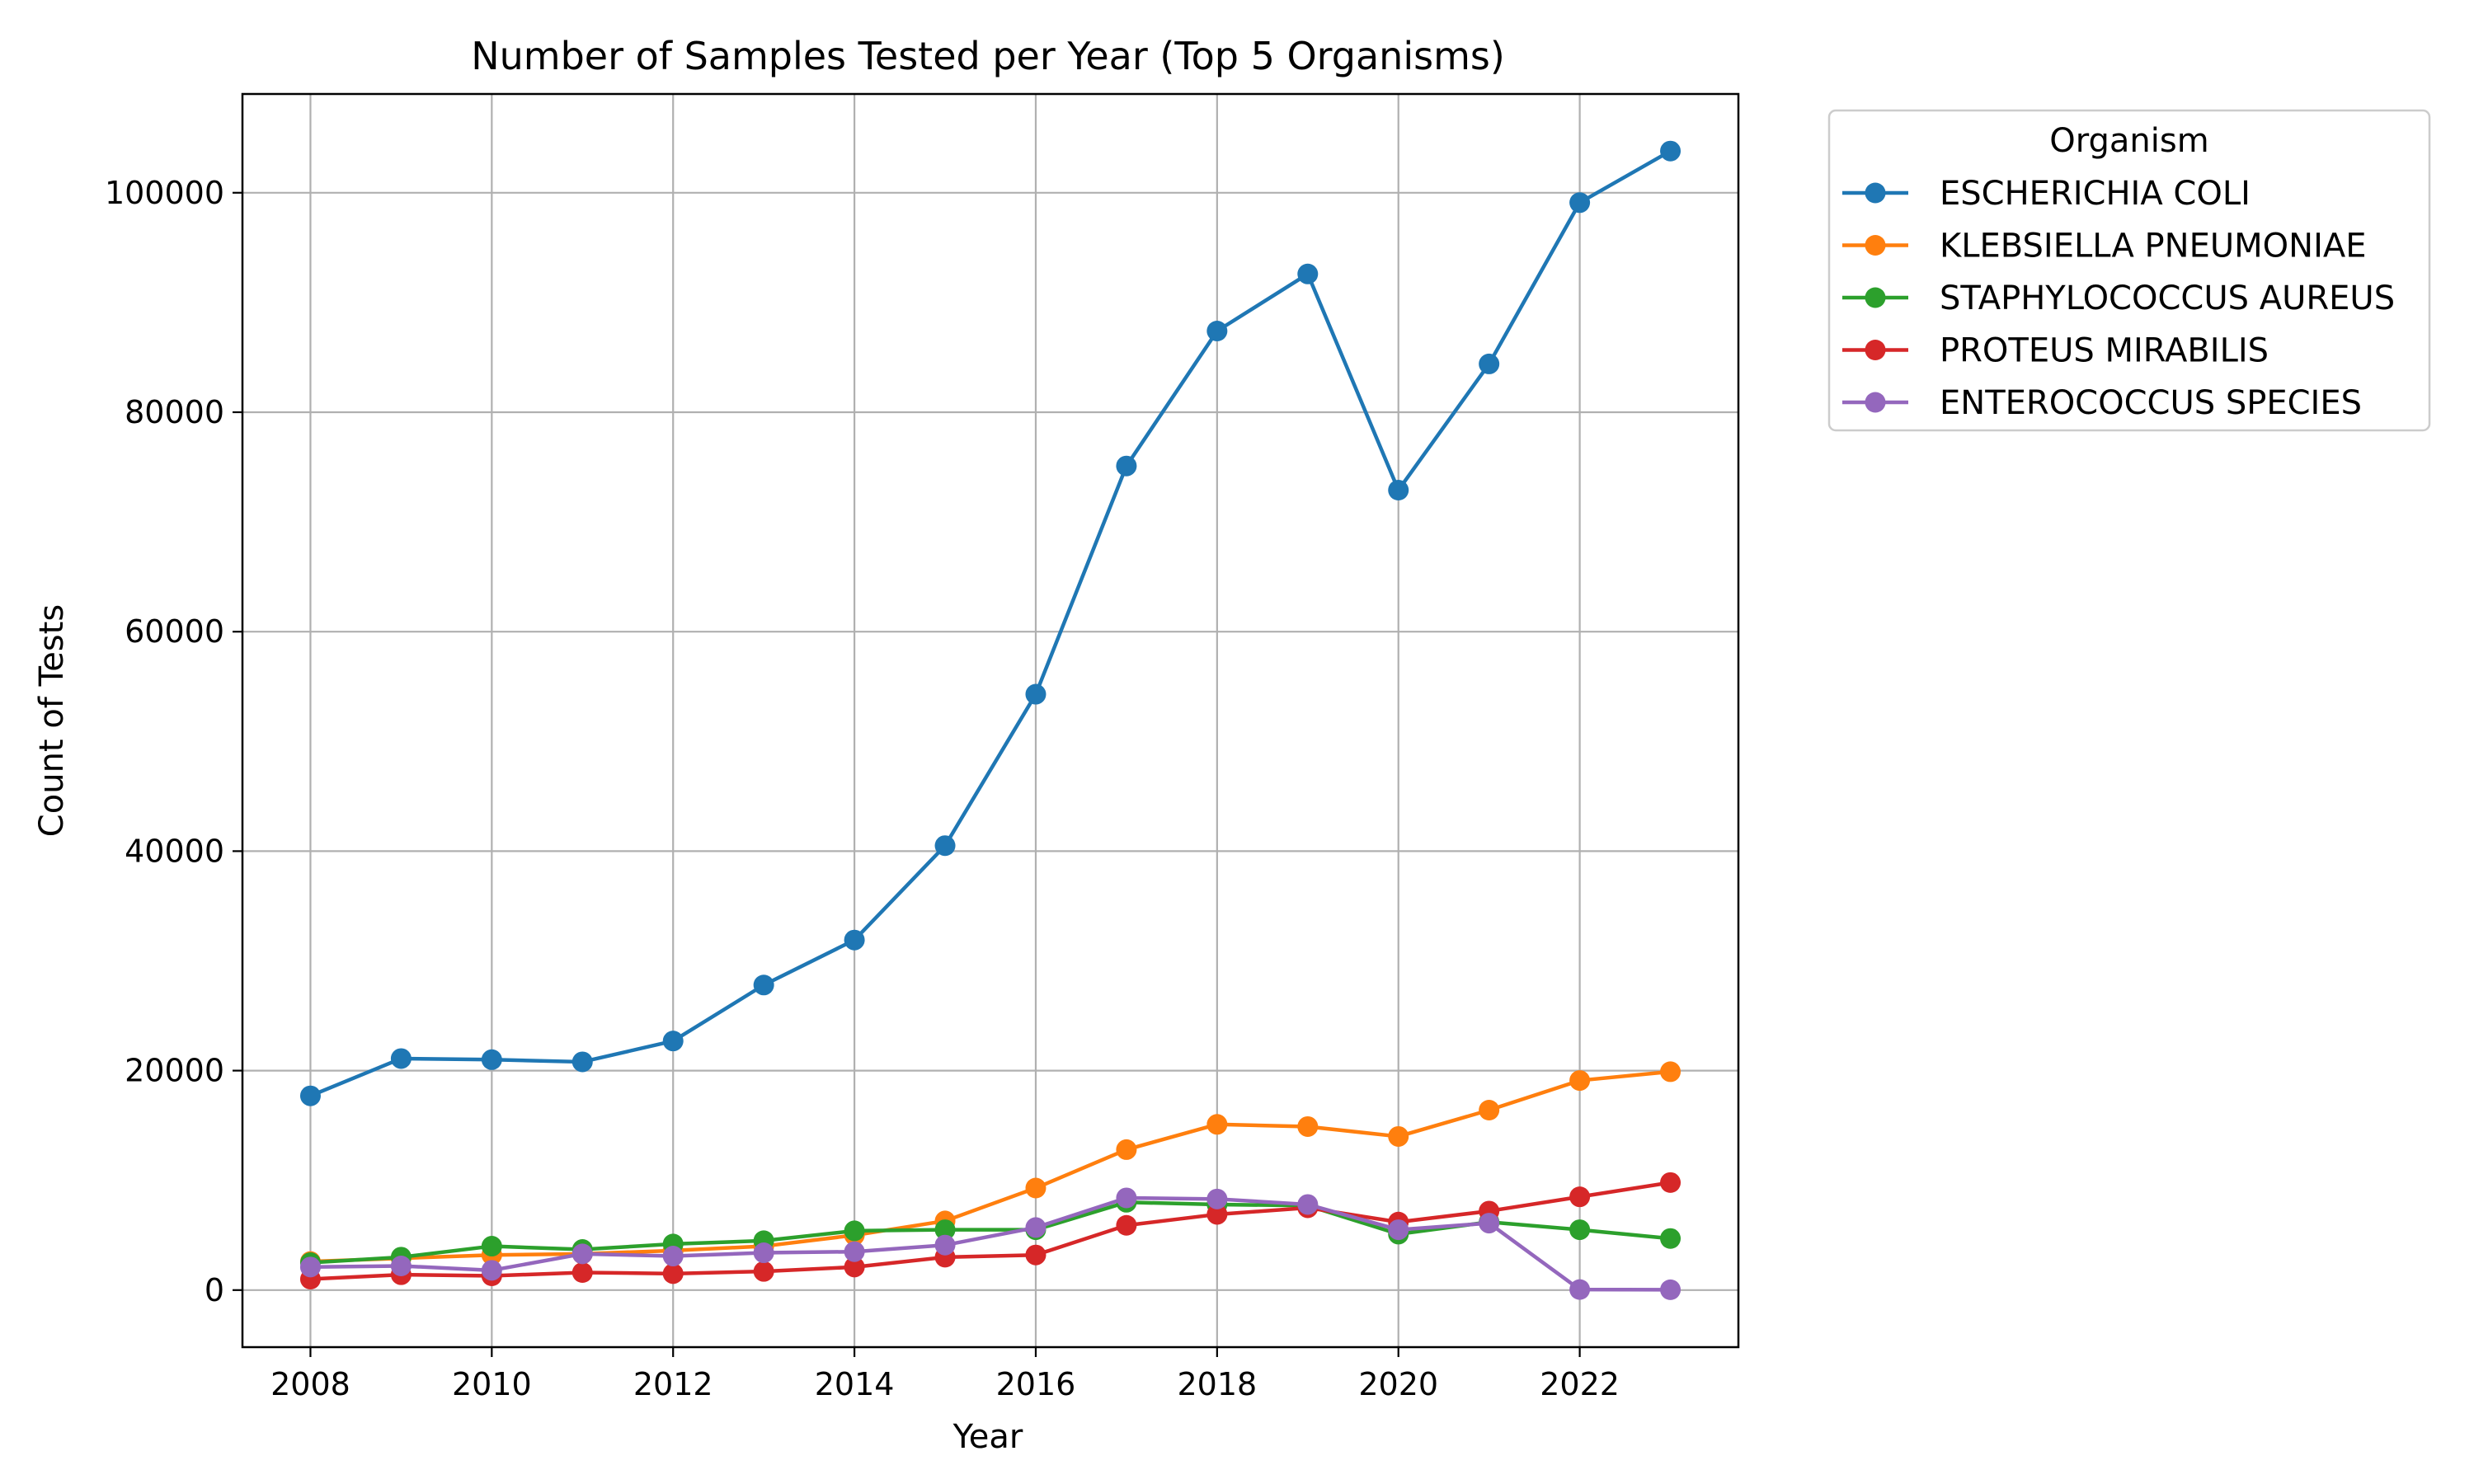 The image size is (2474, 1484). I want to click on legend-label: ENTEROCOCCUS SPECIES, so click(2151, 403).